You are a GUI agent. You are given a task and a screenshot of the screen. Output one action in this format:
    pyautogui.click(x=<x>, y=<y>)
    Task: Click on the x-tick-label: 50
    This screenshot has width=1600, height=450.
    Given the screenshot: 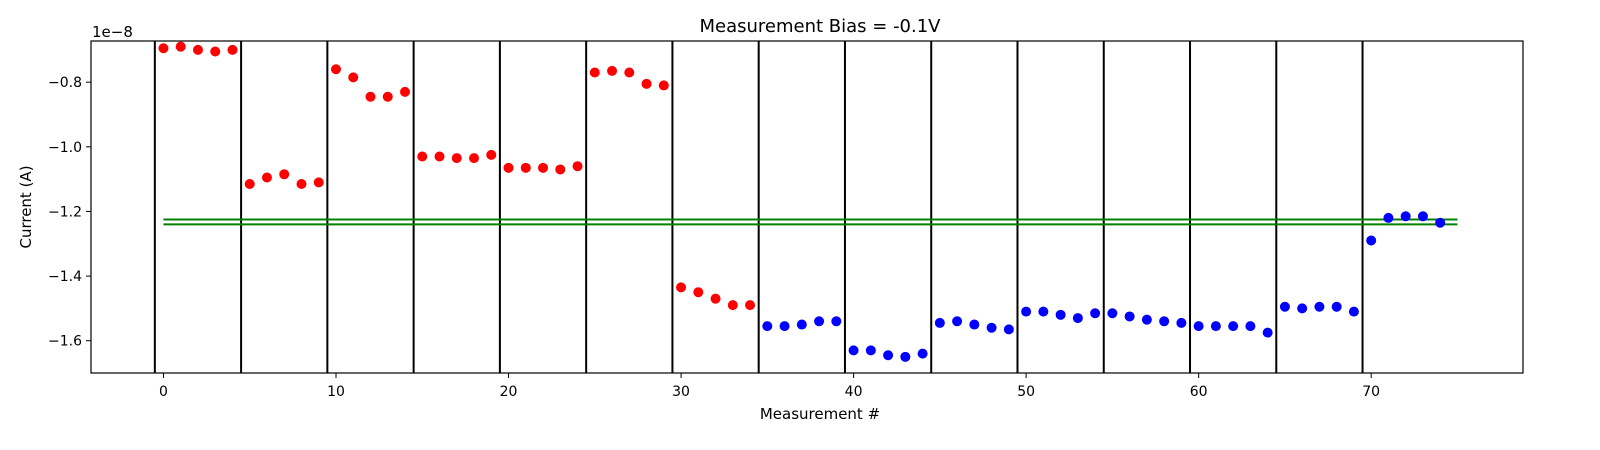 What is the action you would take?
    pyautogui.click(x=1026, y=392)
    